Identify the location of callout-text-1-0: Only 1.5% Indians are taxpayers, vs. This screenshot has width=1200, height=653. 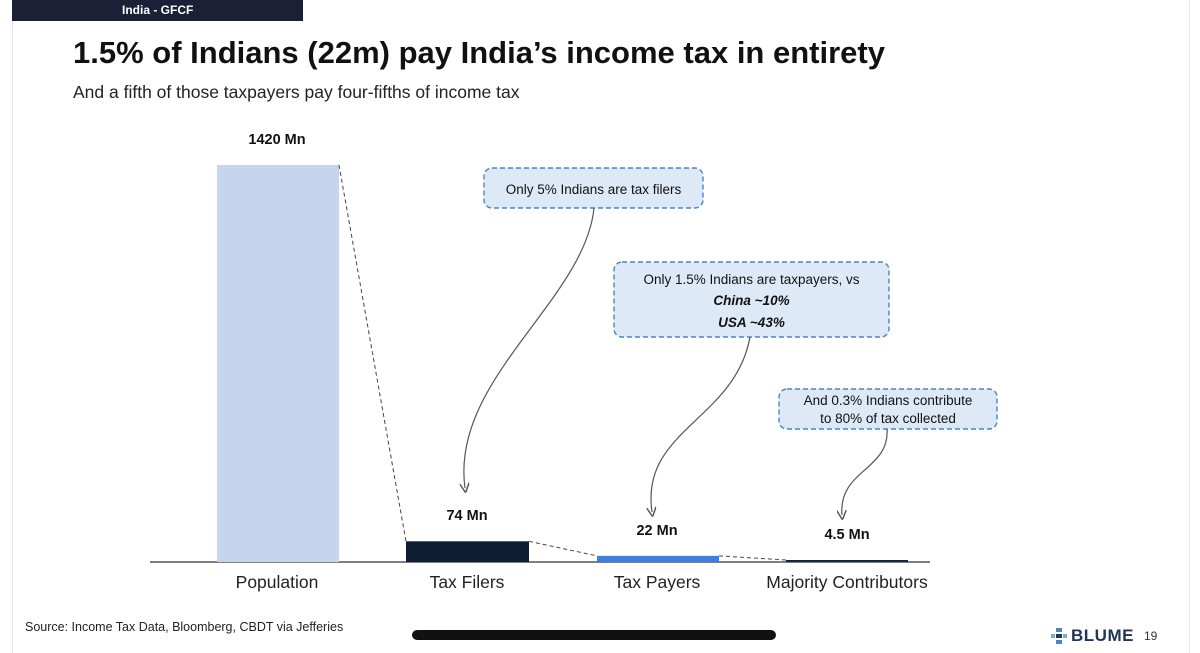
(751, 279).